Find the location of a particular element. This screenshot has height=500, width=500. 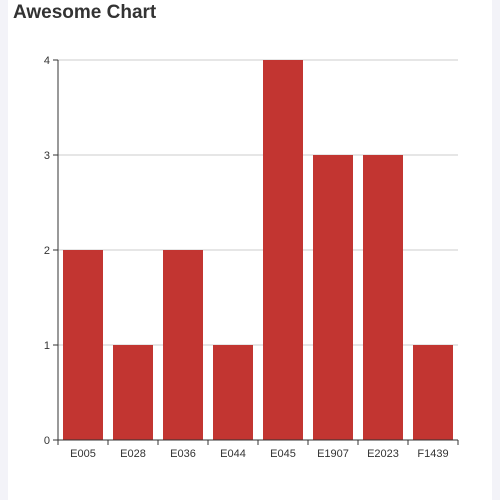

bar-e045 is located at coordinates (283, 250).